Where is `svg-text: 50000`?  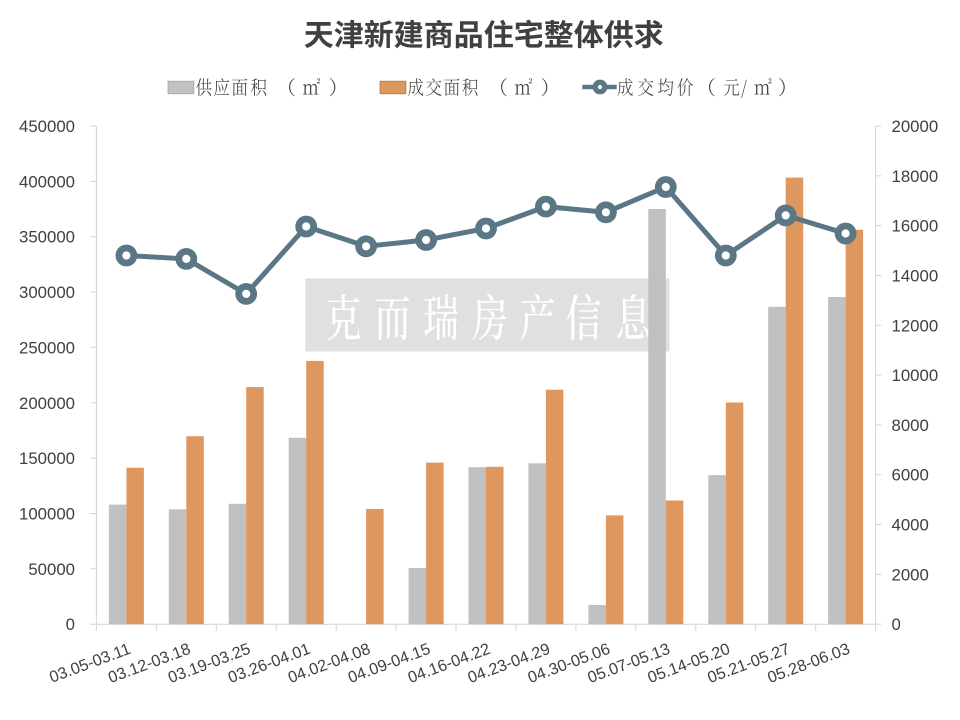
svg-text: 50000 is located at coordinates (51, 569).